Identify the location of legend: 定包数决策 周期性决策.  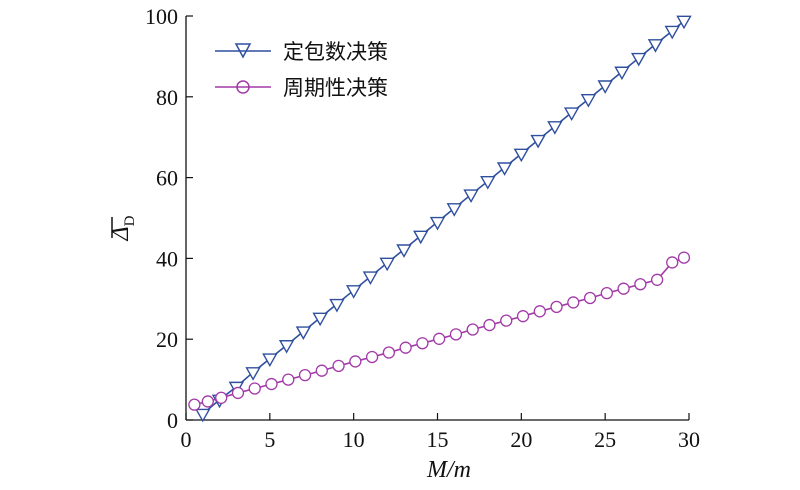
(301, 70).